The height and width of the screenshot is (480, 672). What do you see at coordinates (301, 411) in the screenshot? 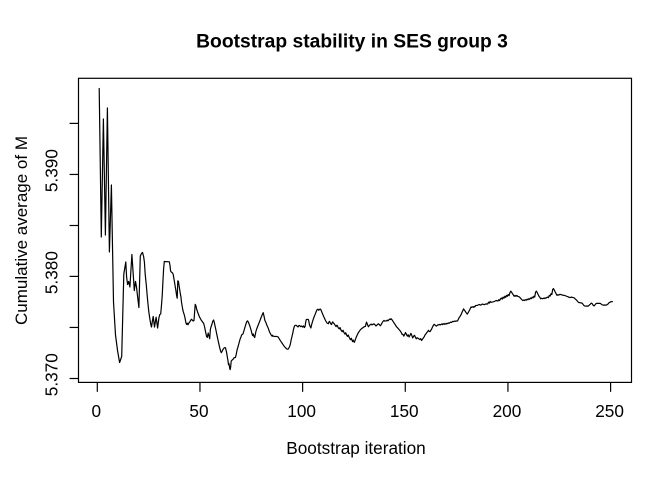
I see `svg-text: 100` at bounding box center [301, 411].